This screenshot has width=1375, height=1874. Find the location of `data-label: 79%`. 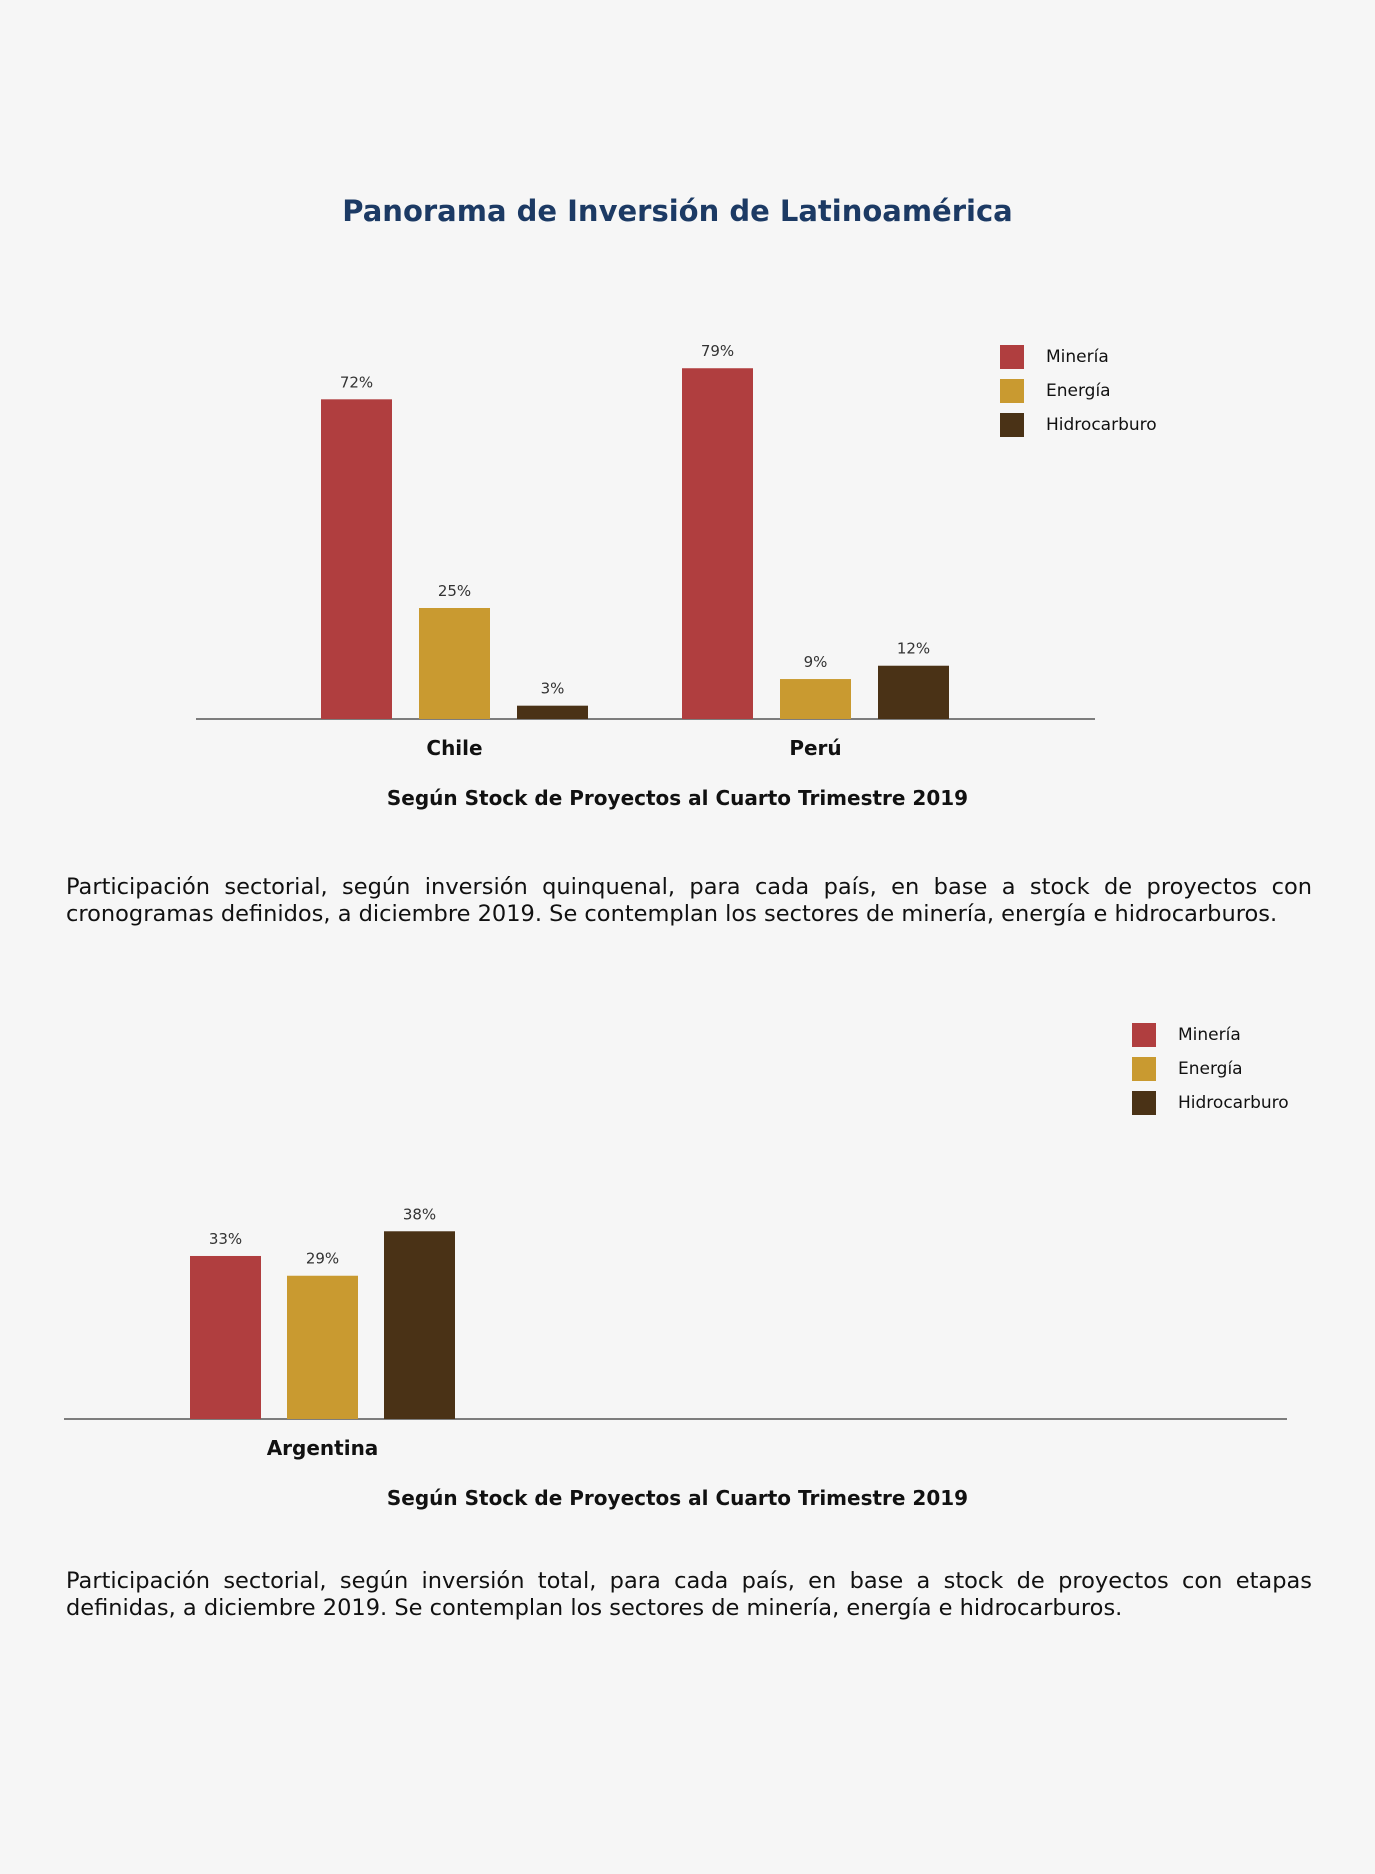

data-label: 79% is located at coordinates (717, 351).